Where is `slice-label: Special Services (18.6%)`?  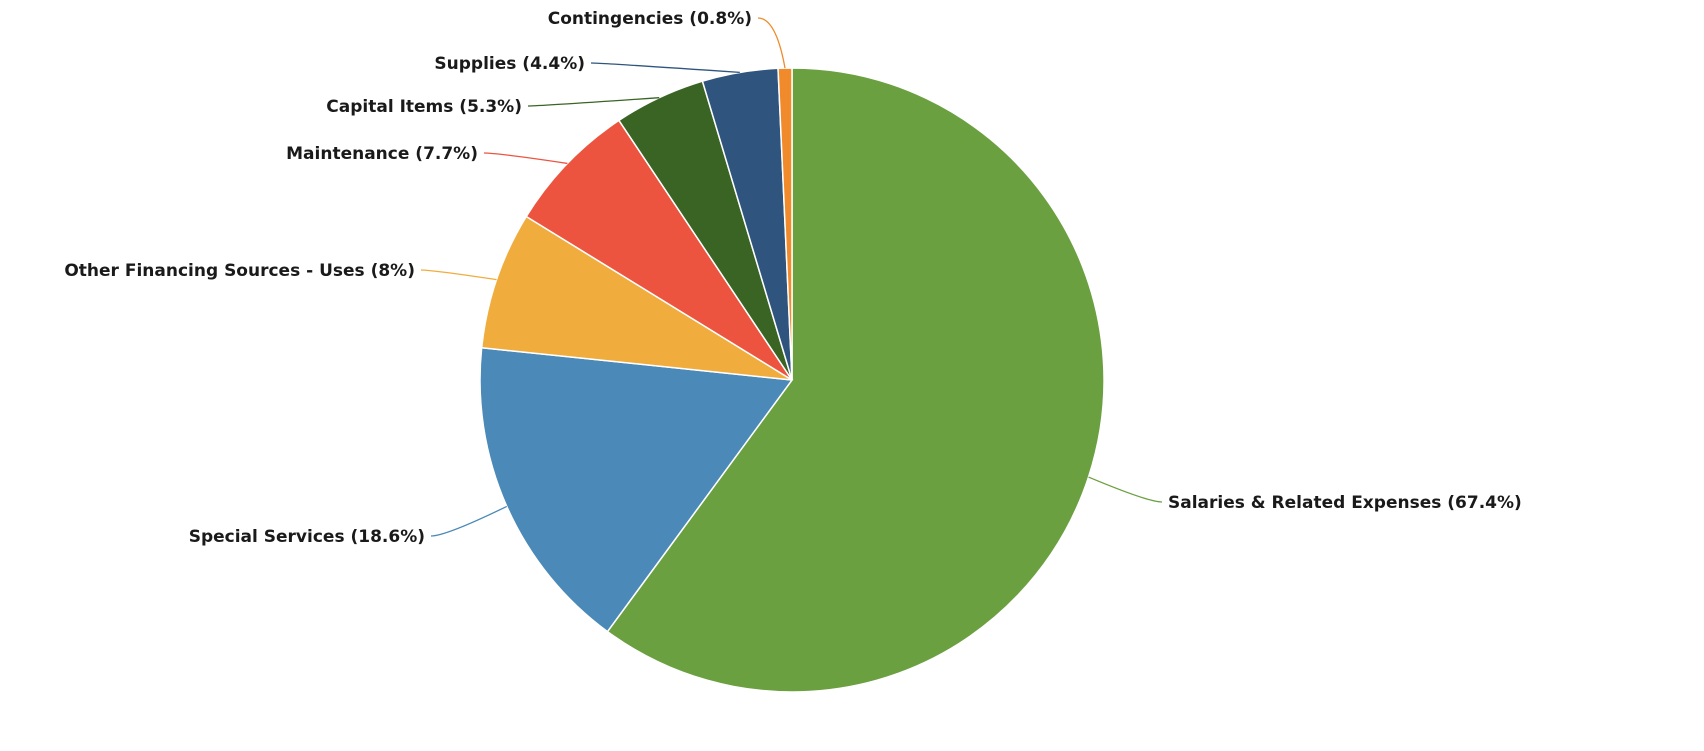 slice-label: Special Services (18.6%) is located at coordinates (307, 537).